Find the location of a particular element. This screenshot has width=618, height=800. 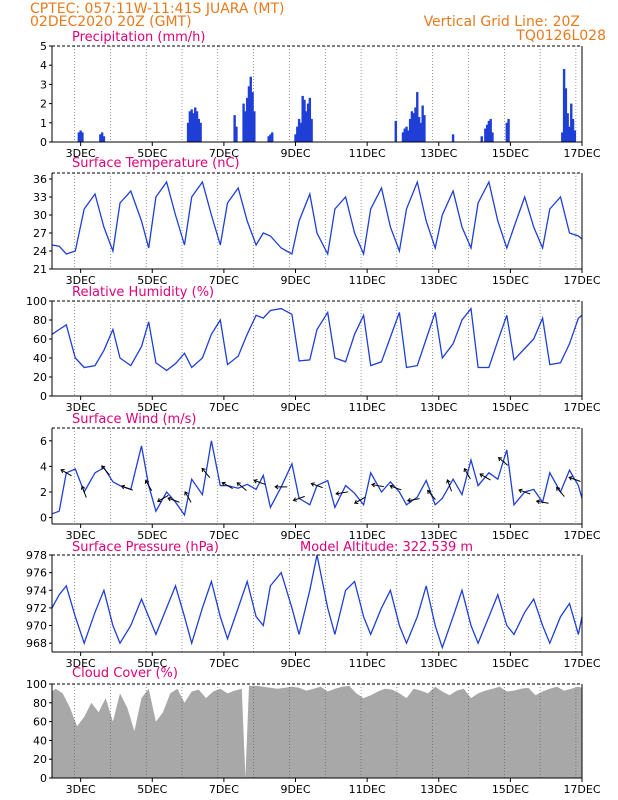

cloud-title: Cloud Cover (%) is located at coordinates (125, 673).